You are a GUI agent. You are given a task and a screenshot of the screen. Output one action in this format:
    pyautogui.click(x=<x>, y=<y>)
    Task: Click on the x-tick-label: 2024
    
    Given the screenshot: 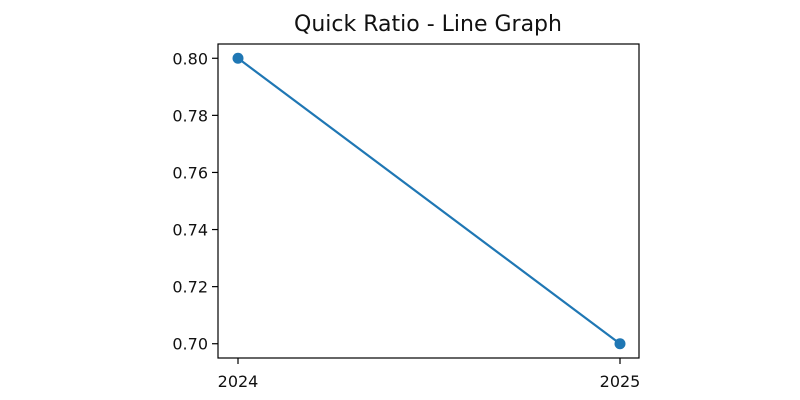 What is the action you would take?
    pyautogui.click(x=238, y=381)
    